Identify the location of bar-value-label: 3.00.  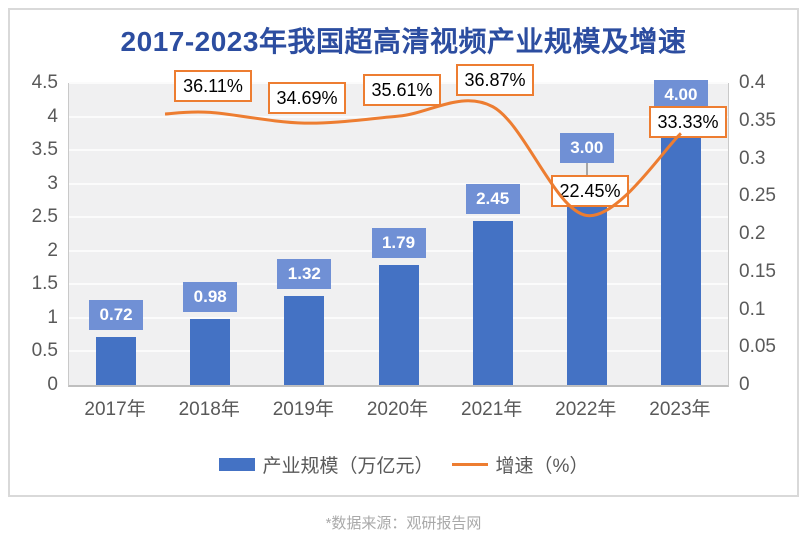
(586, 147).